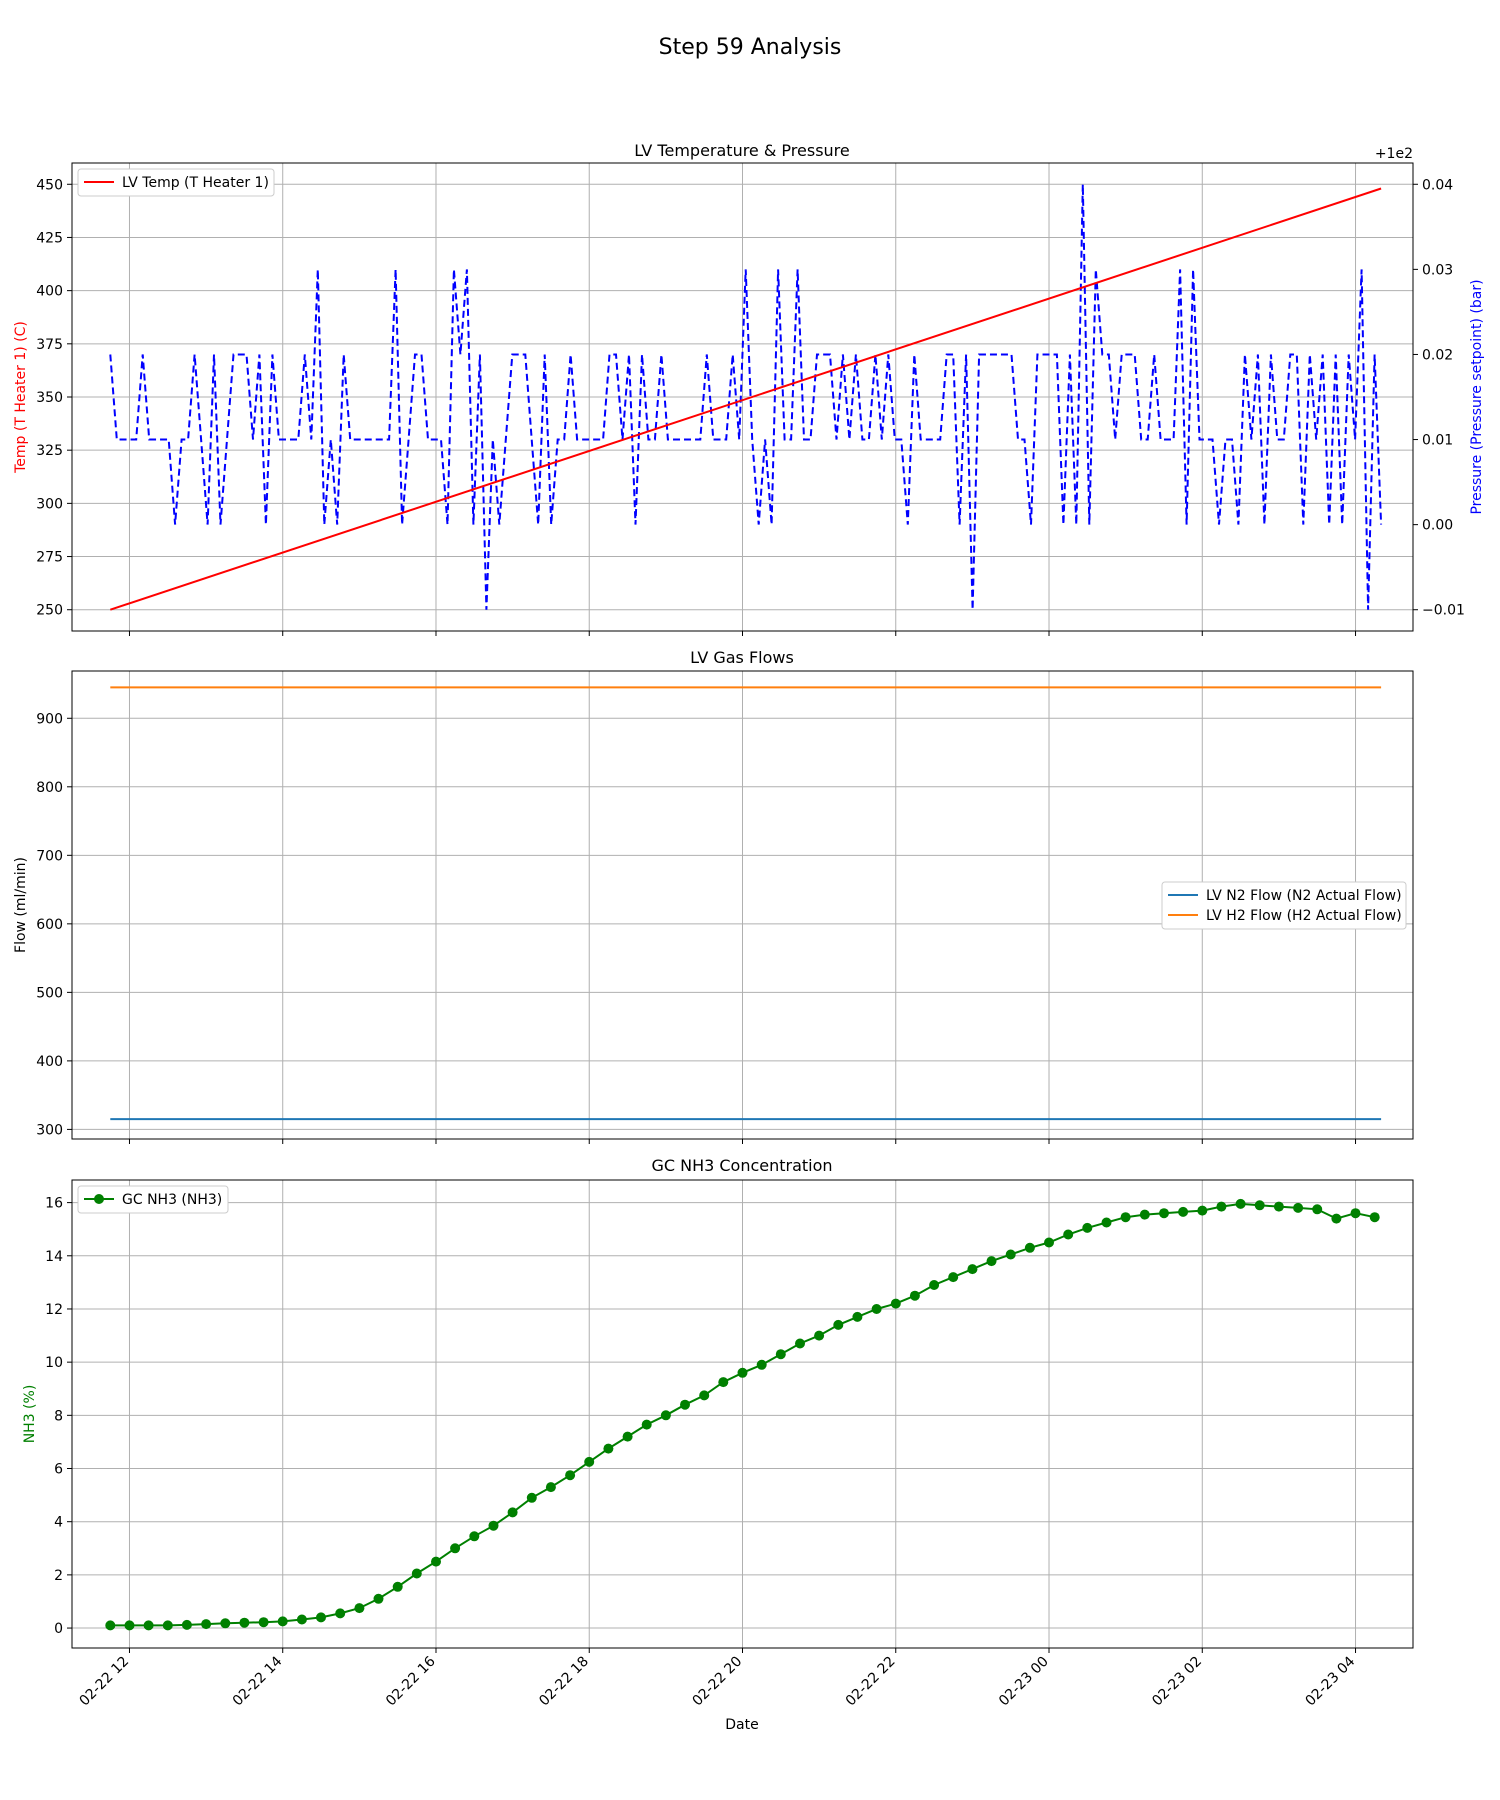 Image resolution: width=1500 pixels, height=1800 pixels. Describe the element at coordinates (49, 292) in the screenshot. I see `panel1-ytick-label-6: 400` at that location.